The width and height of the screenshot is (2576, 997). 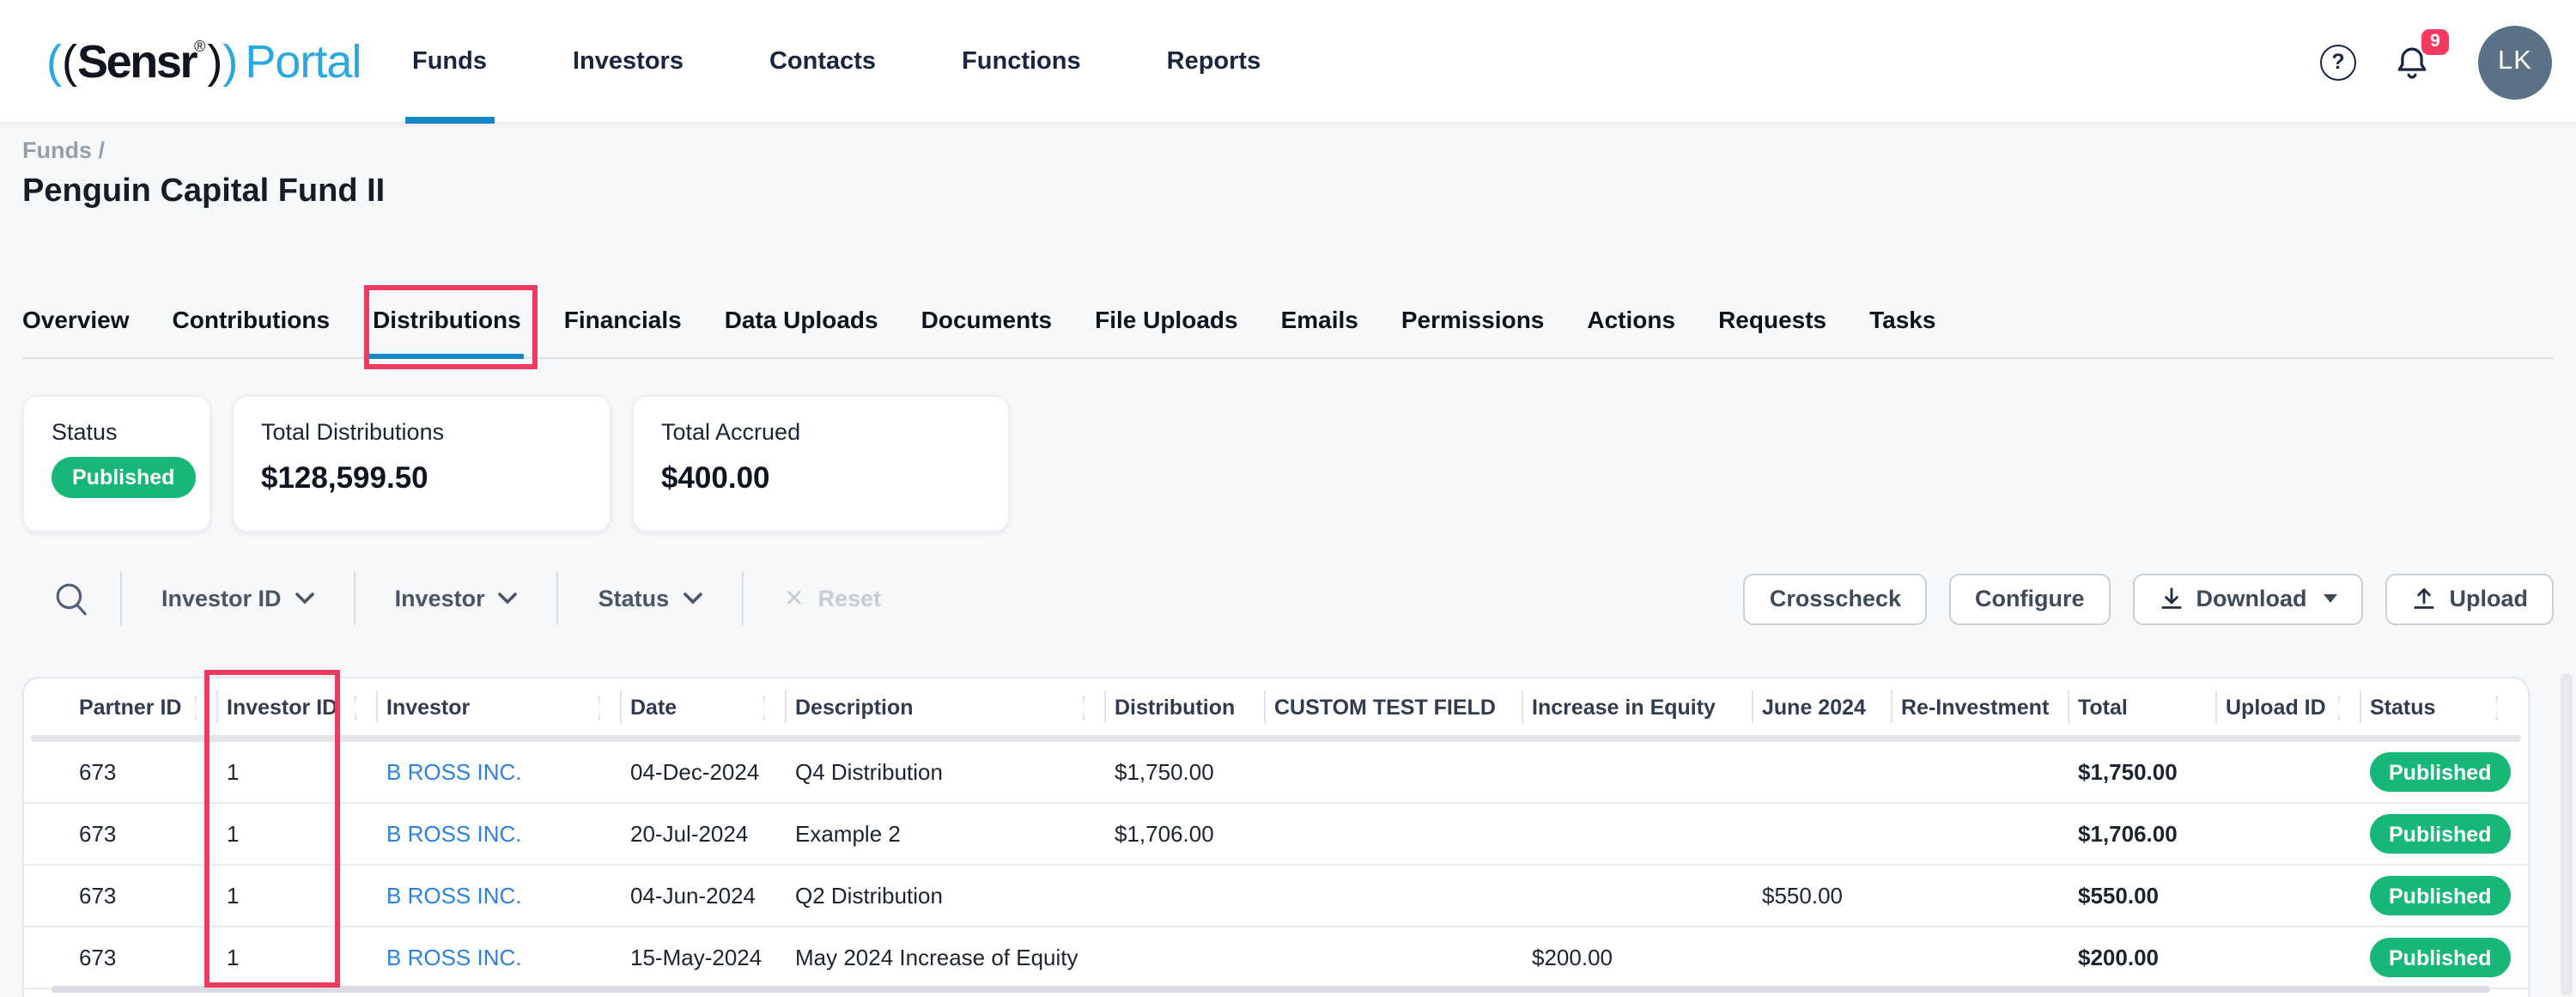 I want to click on column-header-investor: Investor ↑ ↓, so click(x=503, y=706).